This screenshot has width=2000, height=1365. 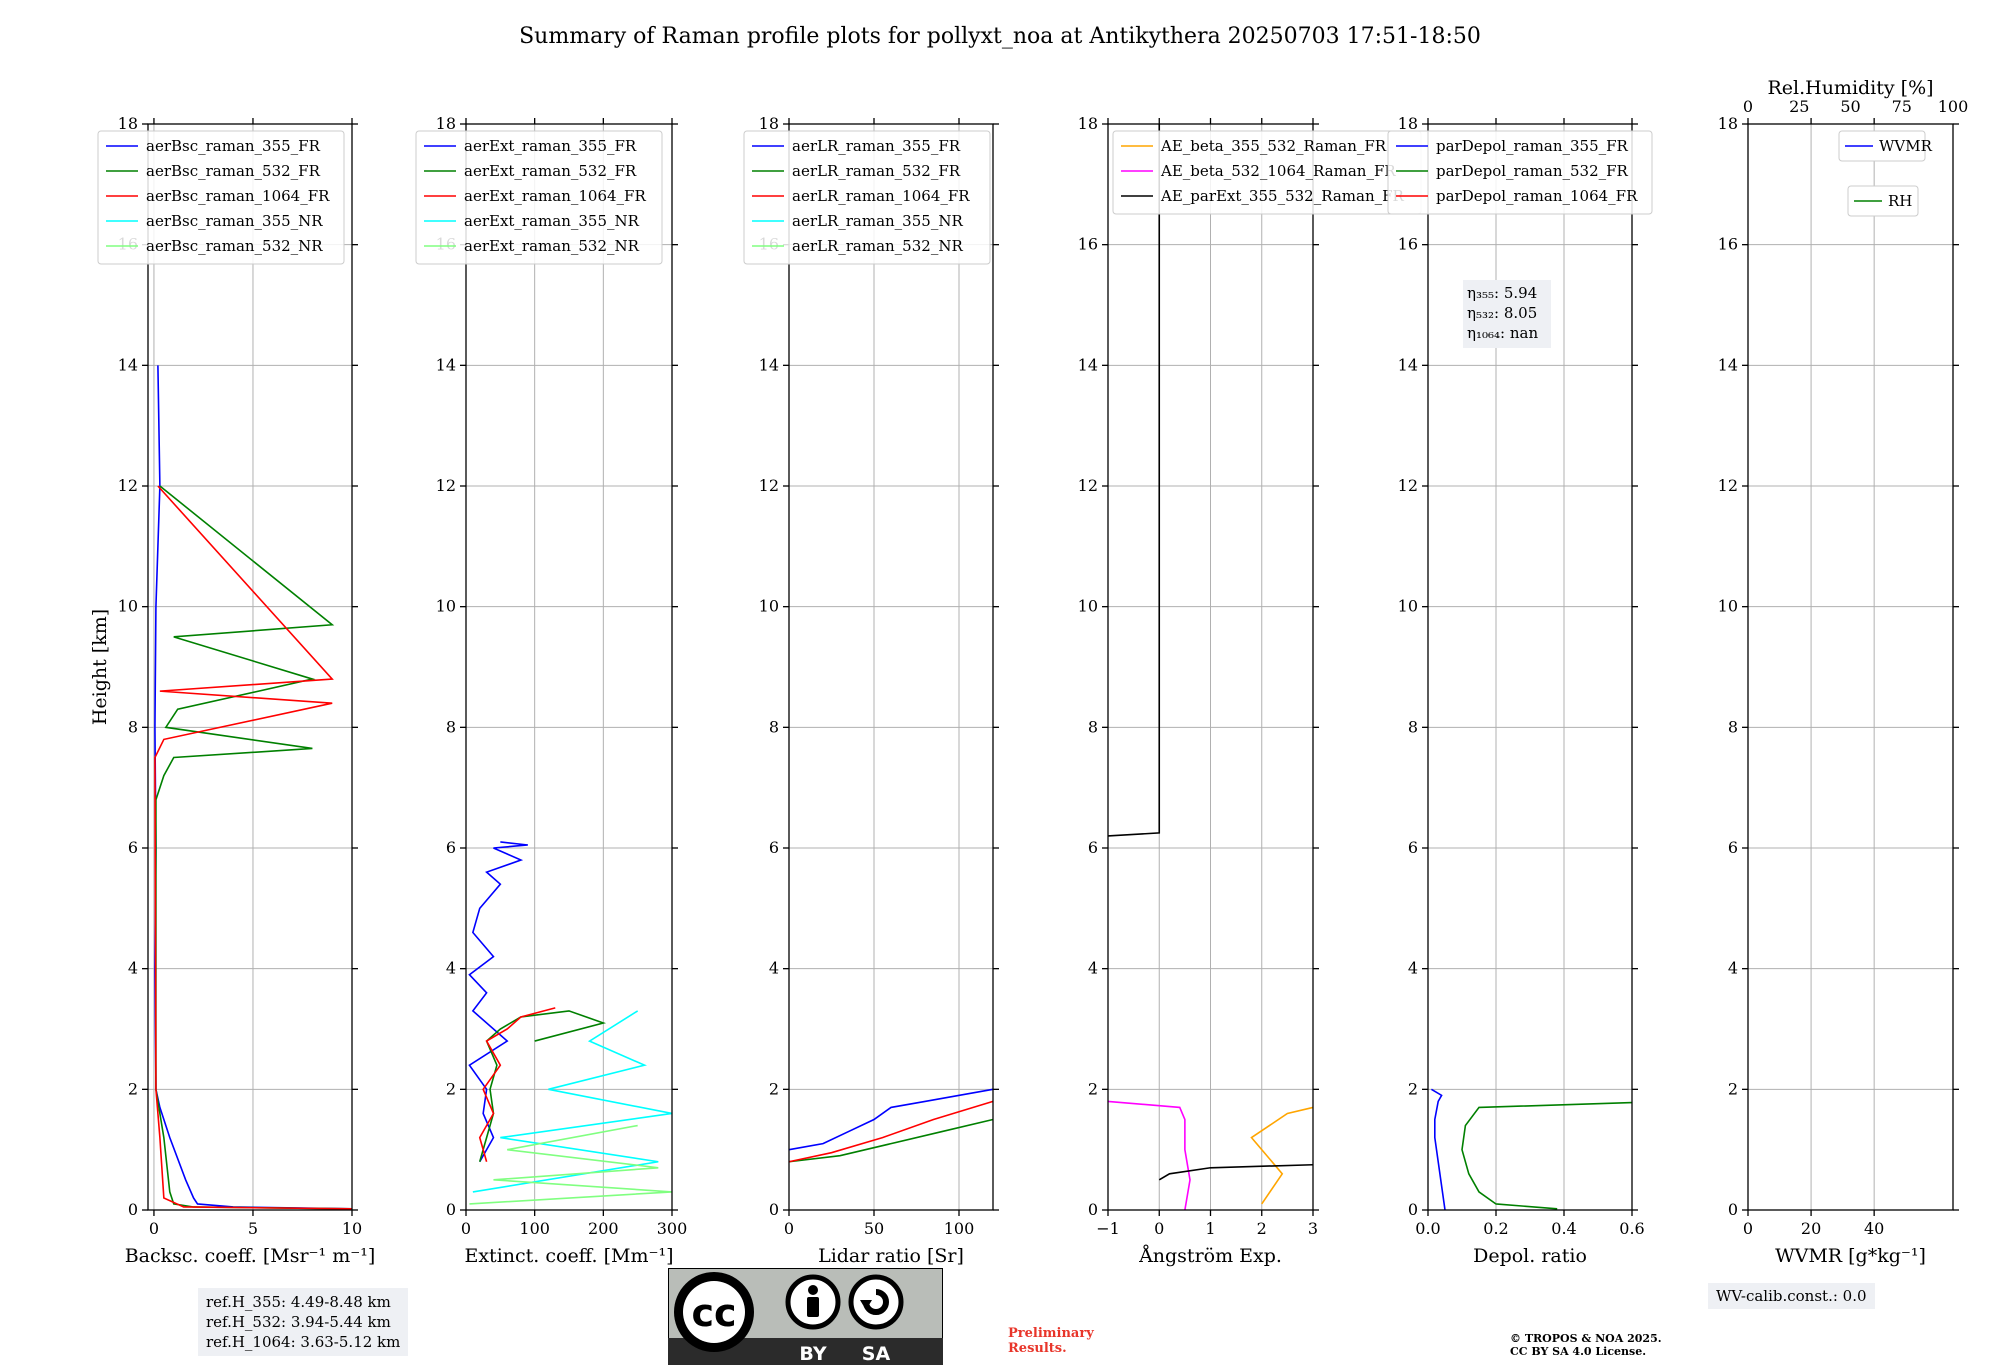 I want to click on legend-entry: aerLR_raman_355_FR, so click(x=876, y=146).